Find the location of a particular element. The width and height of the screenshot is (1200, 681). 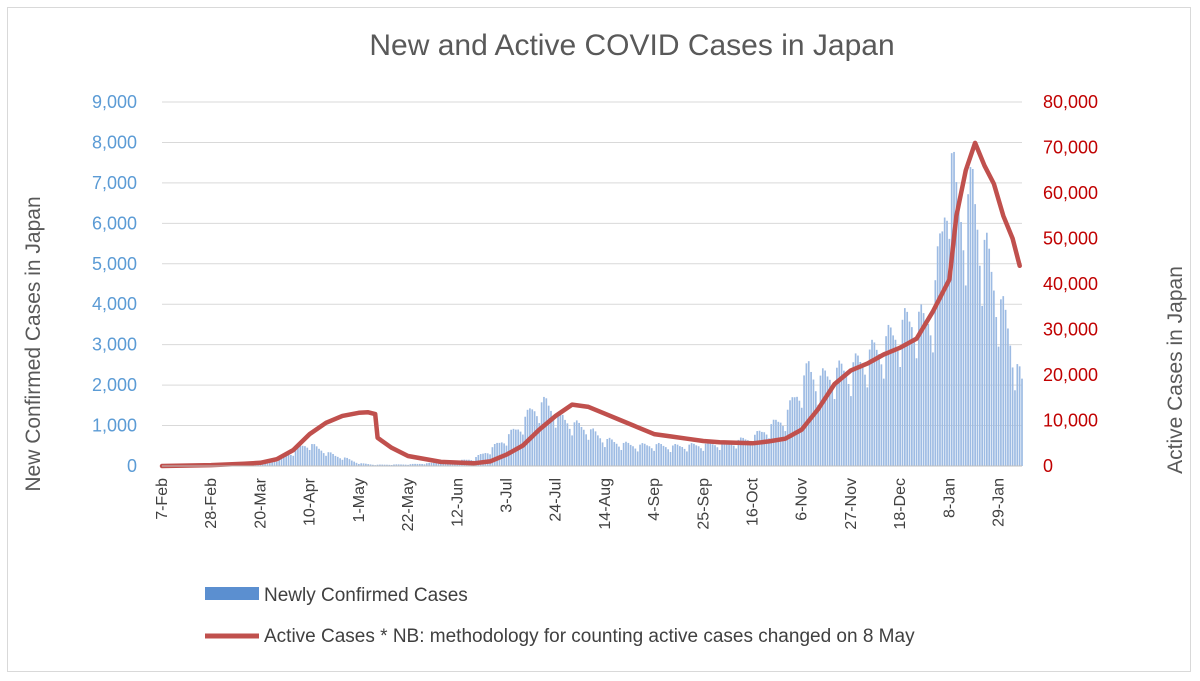

x-tick-label: 1-May is located at coordinates (359, 500).